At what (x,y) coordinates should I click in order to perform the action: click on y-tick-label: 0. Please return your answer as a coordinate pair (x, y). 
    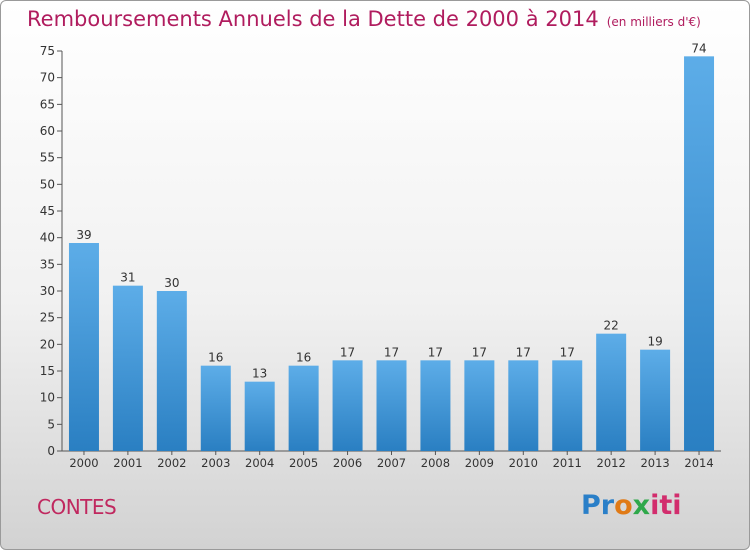
    Looking at the image, I should click on (51, 451).